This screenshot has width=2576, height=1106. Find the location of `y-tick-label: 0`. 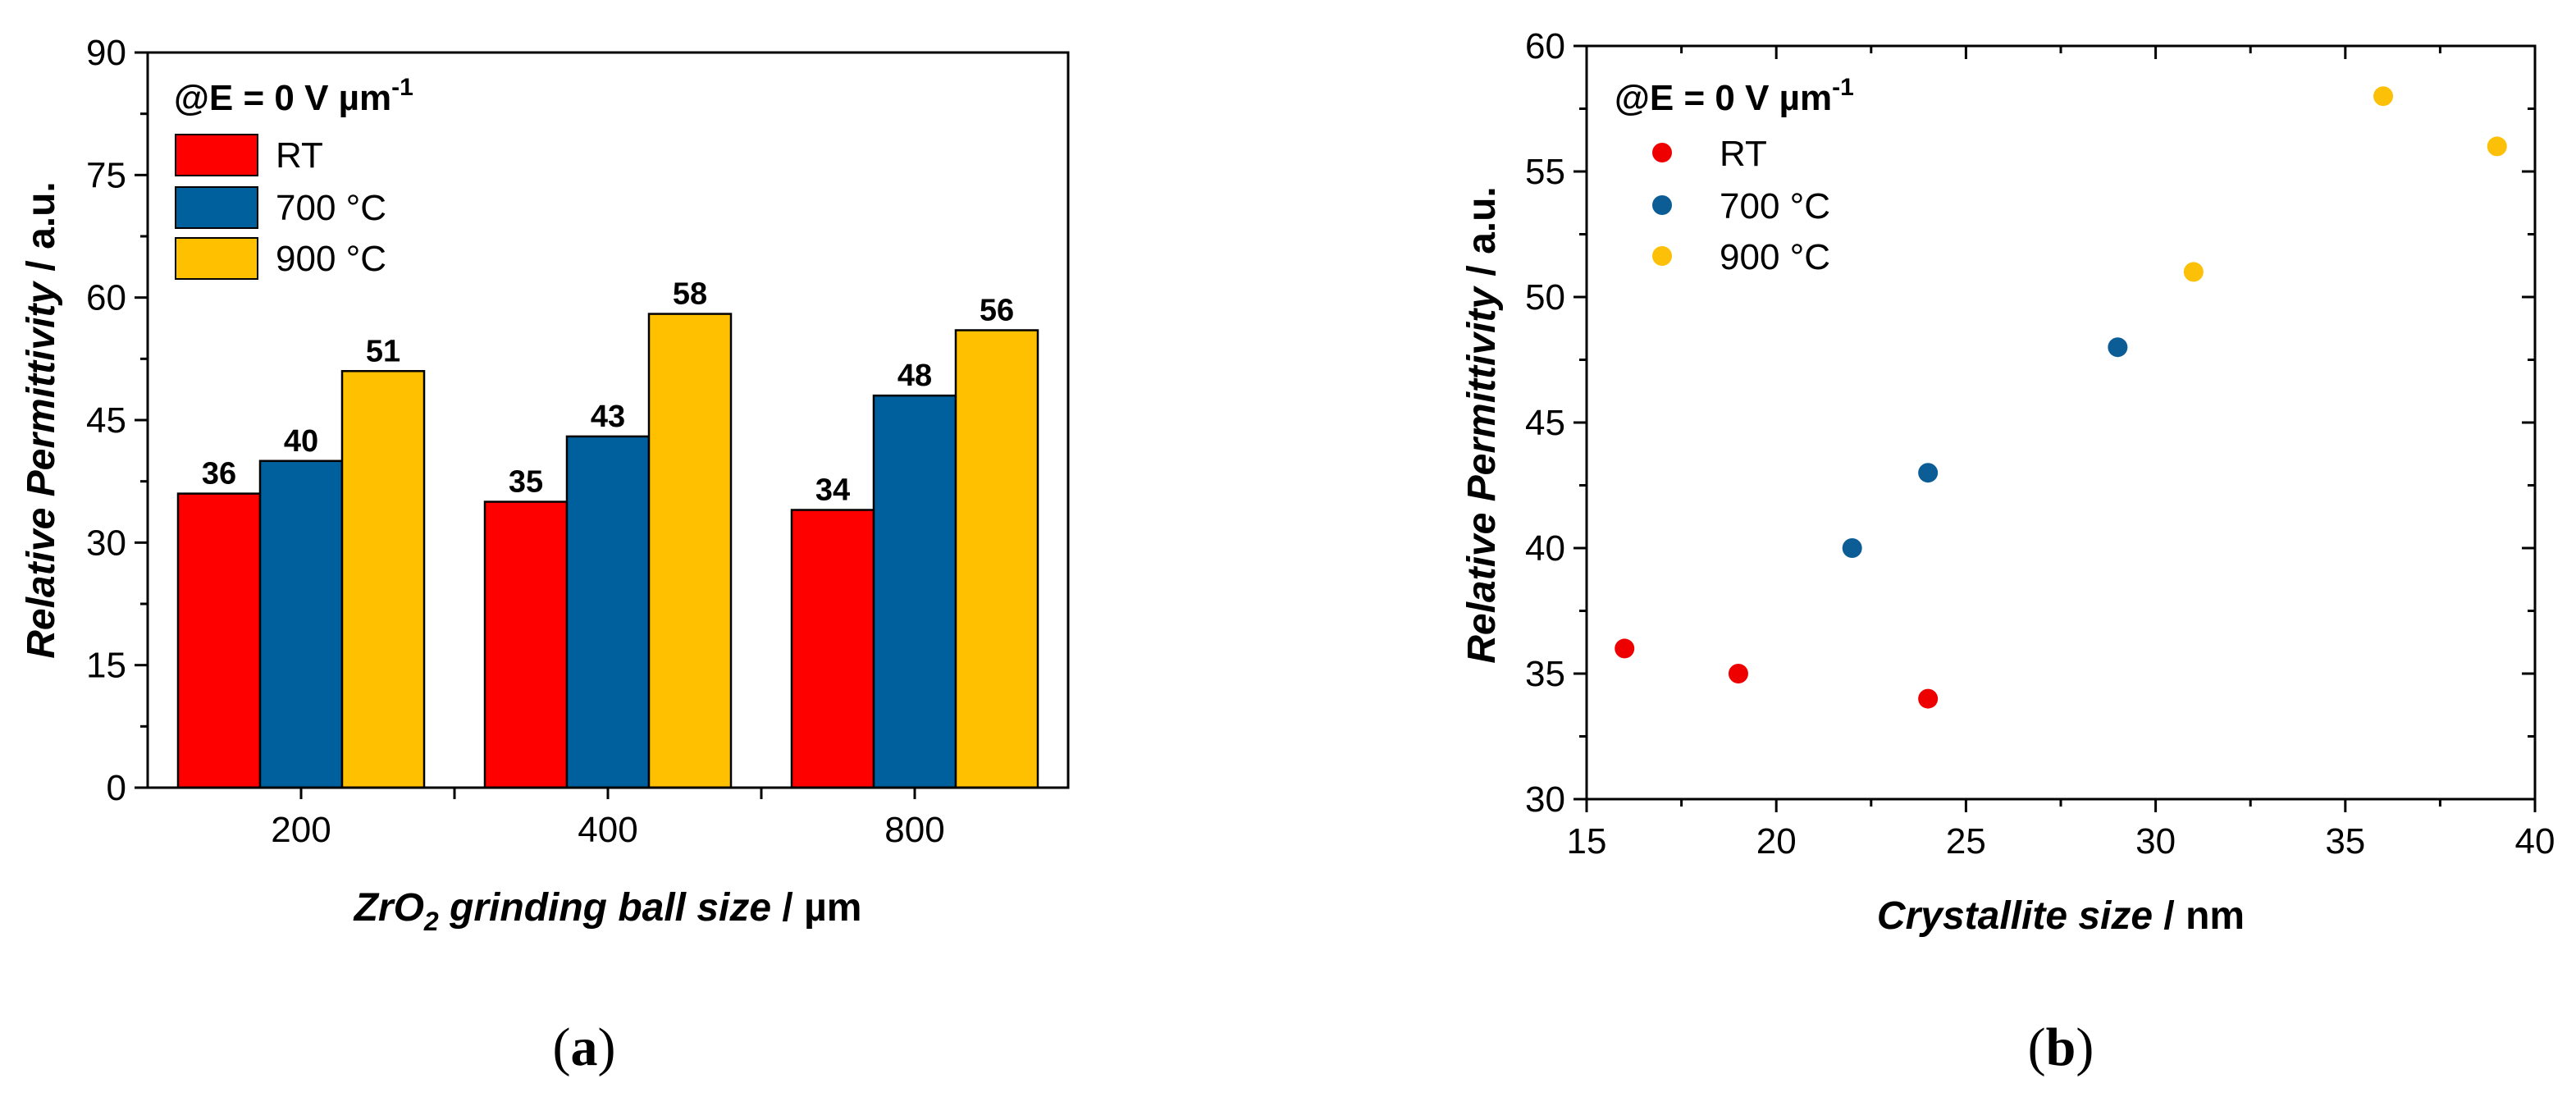

y-tick-label: 0 is located at coordinates (117, 788).